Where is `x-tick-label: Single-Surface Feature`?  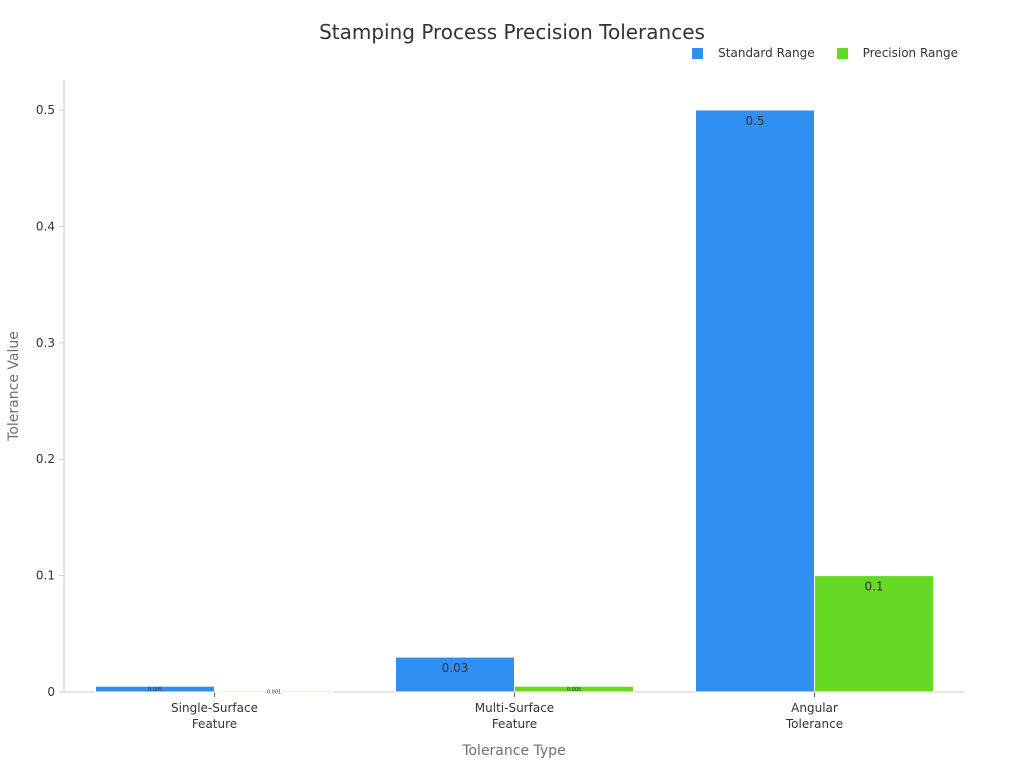 x-tick-label: Single-Surface Feature is located at coordinates (214, 716).